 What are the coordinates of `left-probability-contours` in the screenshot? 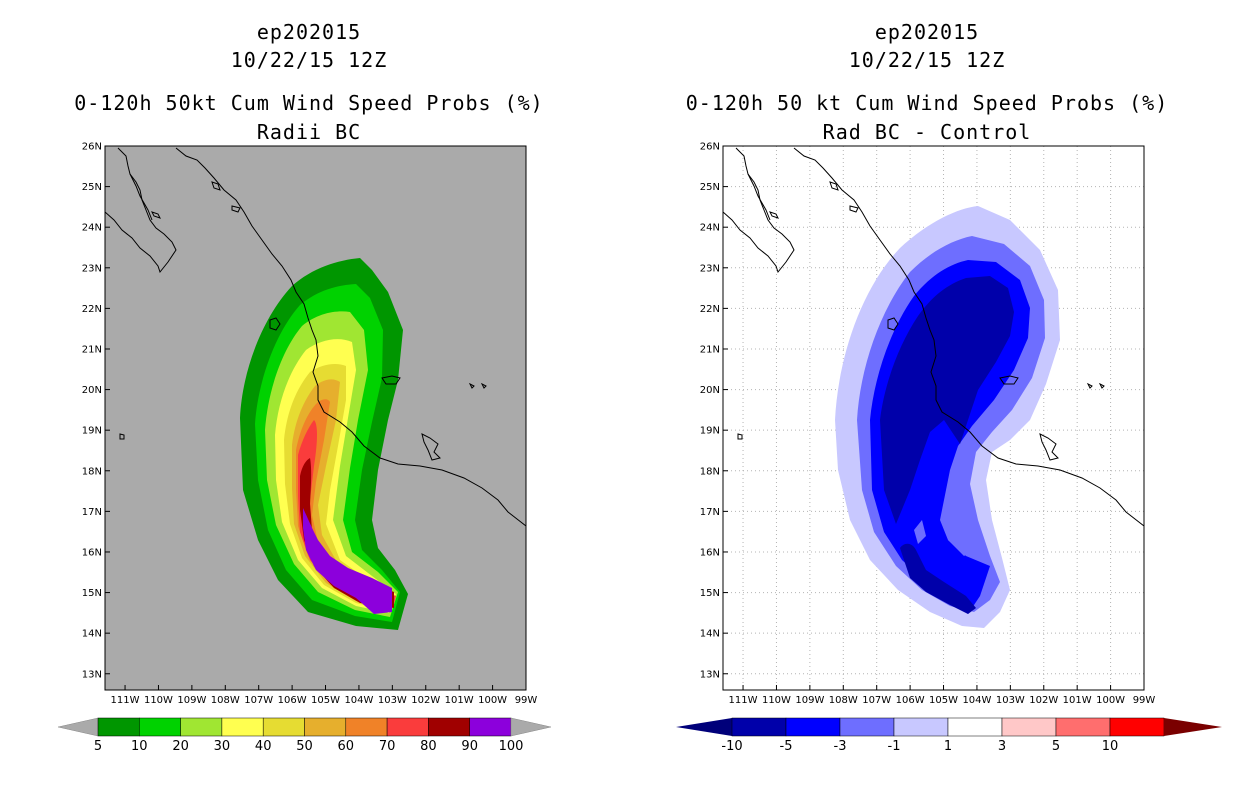 It's located at (324, 444).